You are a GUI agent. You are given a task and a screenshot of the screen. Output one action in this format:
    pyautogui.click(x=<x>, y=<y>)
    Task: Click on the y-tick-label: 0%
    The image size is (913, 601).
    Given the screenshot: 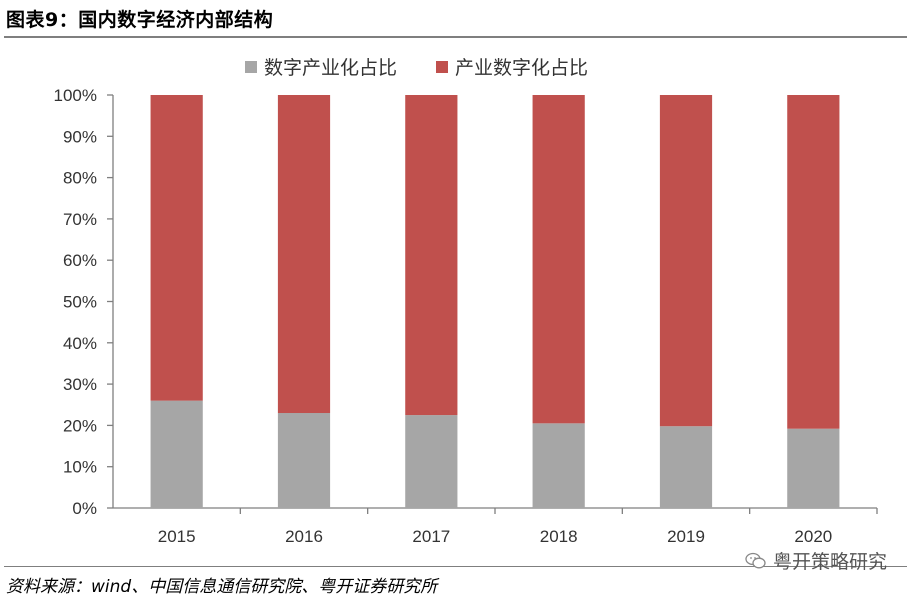 What is the action you would take?
    pyautogui.click(x=84, y=508)
    